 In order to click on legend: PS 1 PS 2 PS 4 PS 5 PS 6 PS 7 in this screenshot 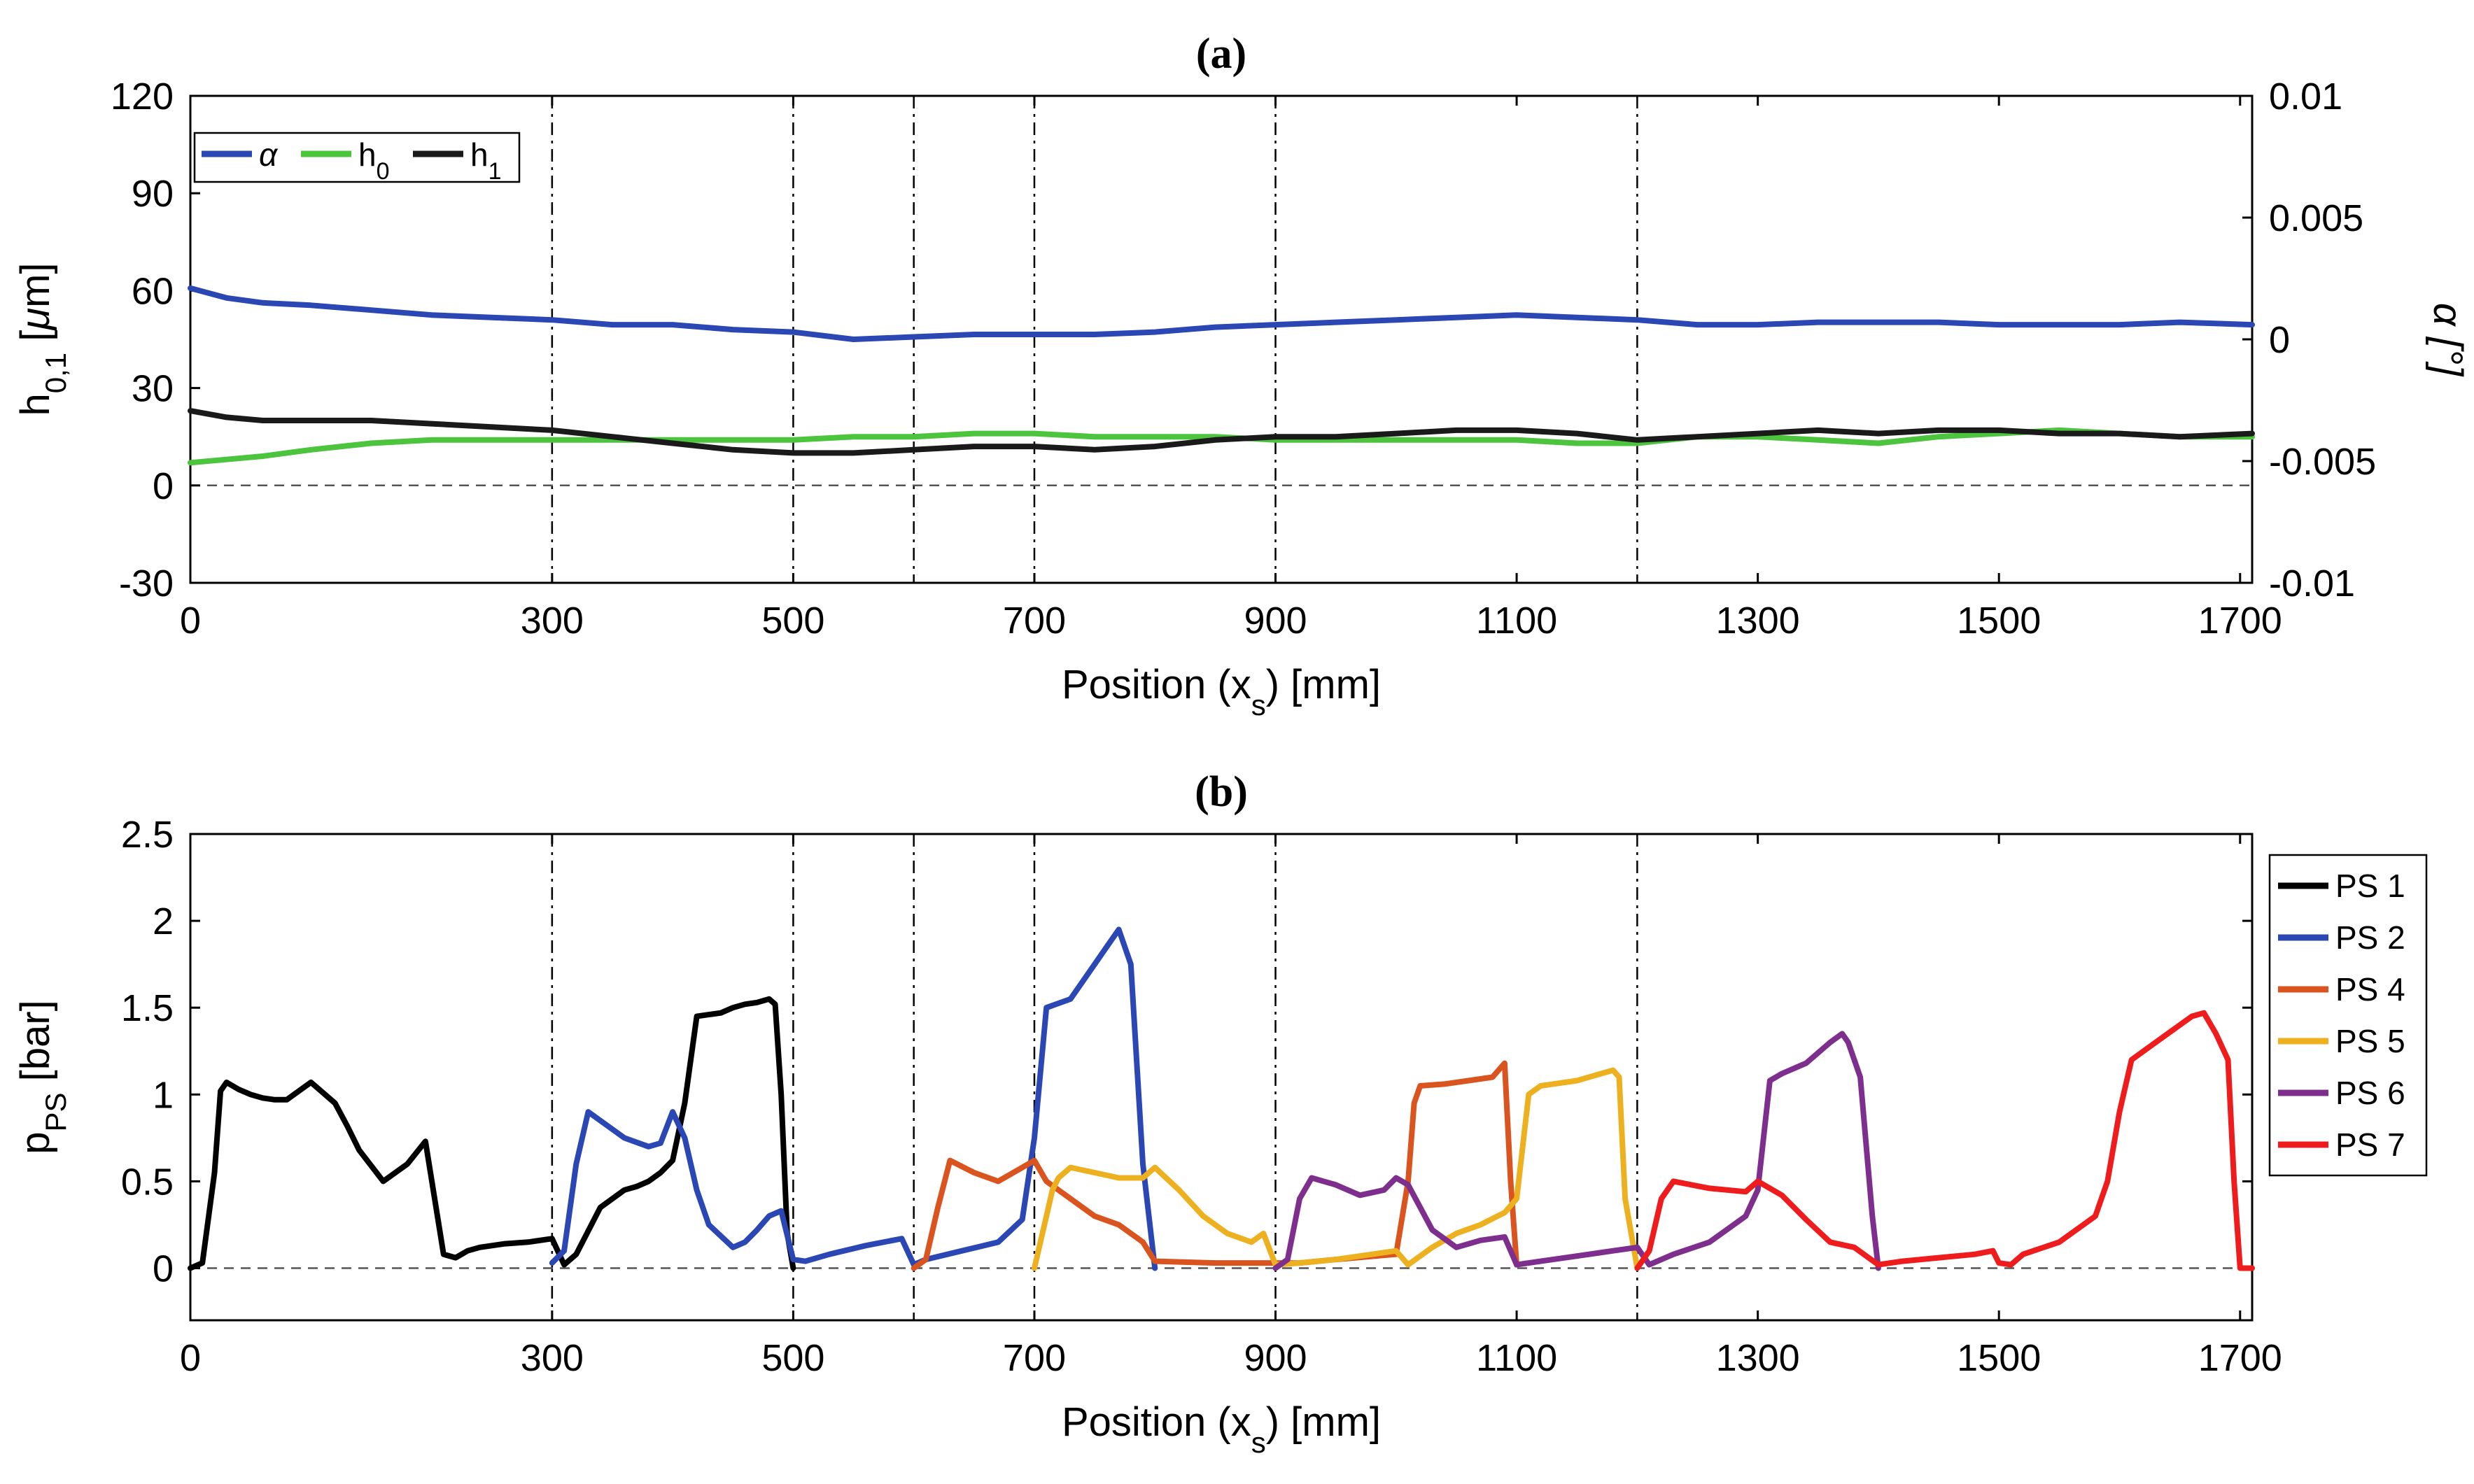, I will do `click(2348, 1016)`.